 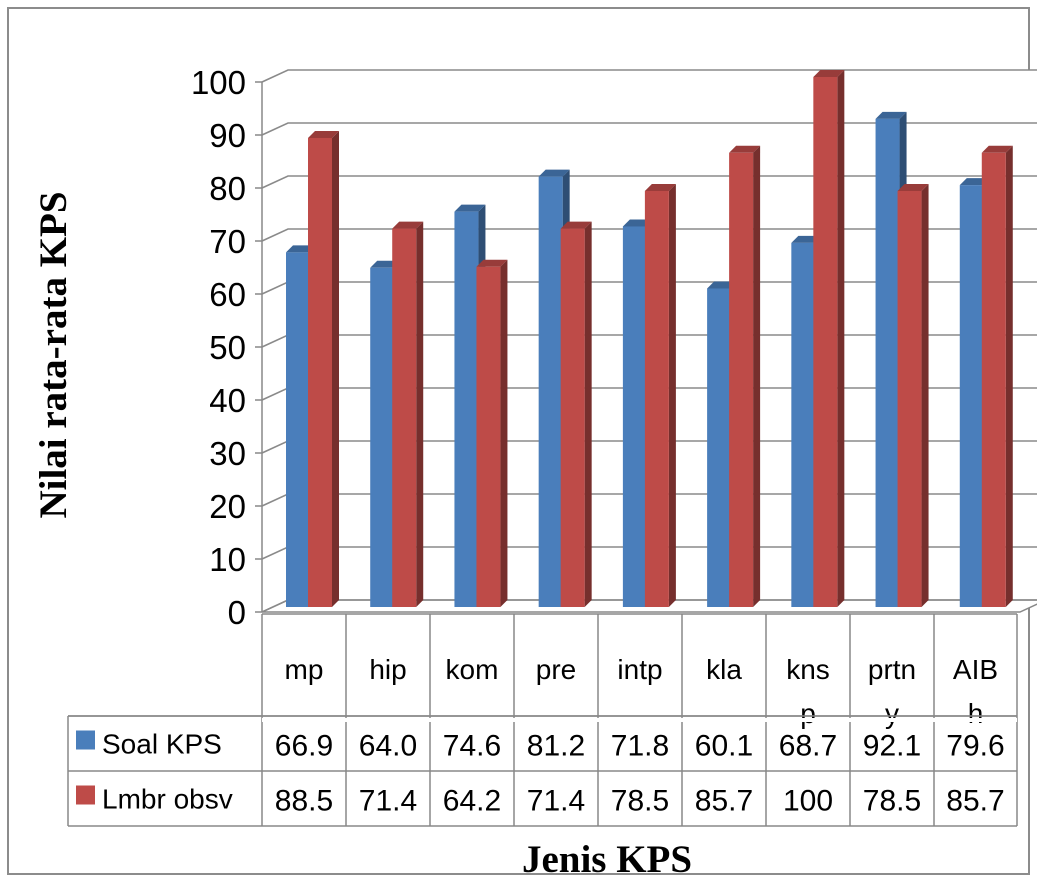 What do you see at coordinates (227, 188) in the screenshot?
I see `y-tick-label: 80` at bounding box center [227, 188].